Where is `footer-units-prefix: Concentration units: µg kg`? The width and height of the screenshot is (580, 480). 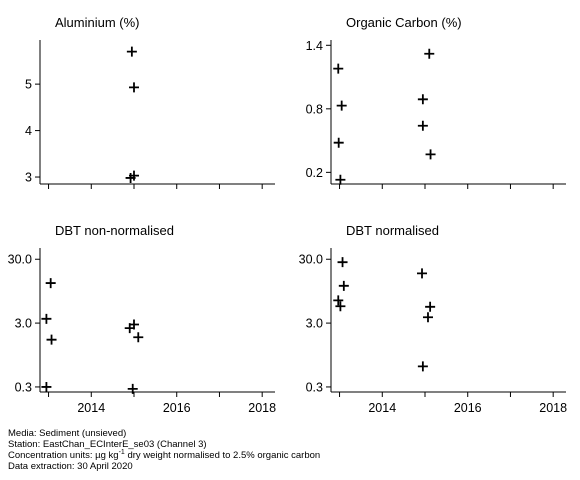 footer-units-prefix: Concentration units: µg kg is located at coordinates (63, 455).